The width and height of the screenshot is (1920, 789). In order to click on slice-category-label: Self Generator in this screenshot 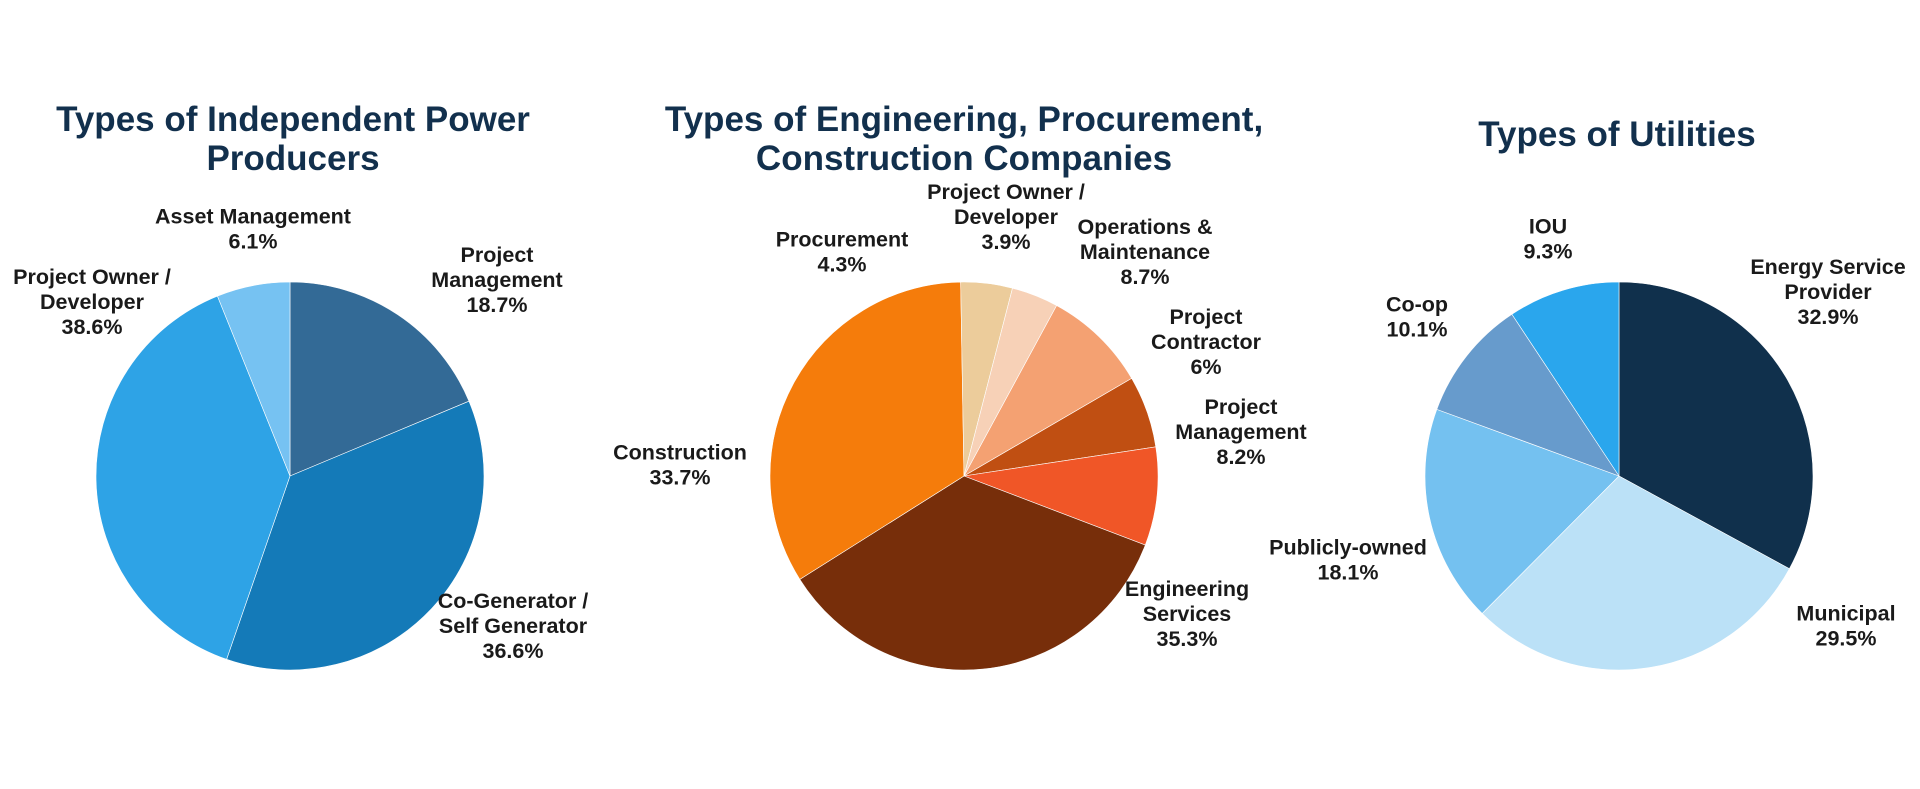, I will do `click(513, 626)`.